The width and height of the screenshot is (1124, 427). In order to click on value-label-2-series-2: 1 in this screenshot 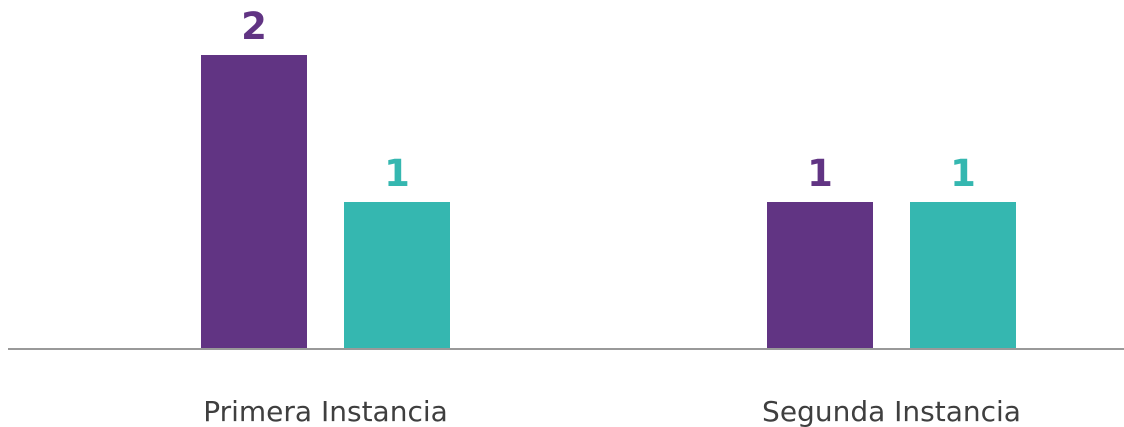, I will do `click(963, 173)`.